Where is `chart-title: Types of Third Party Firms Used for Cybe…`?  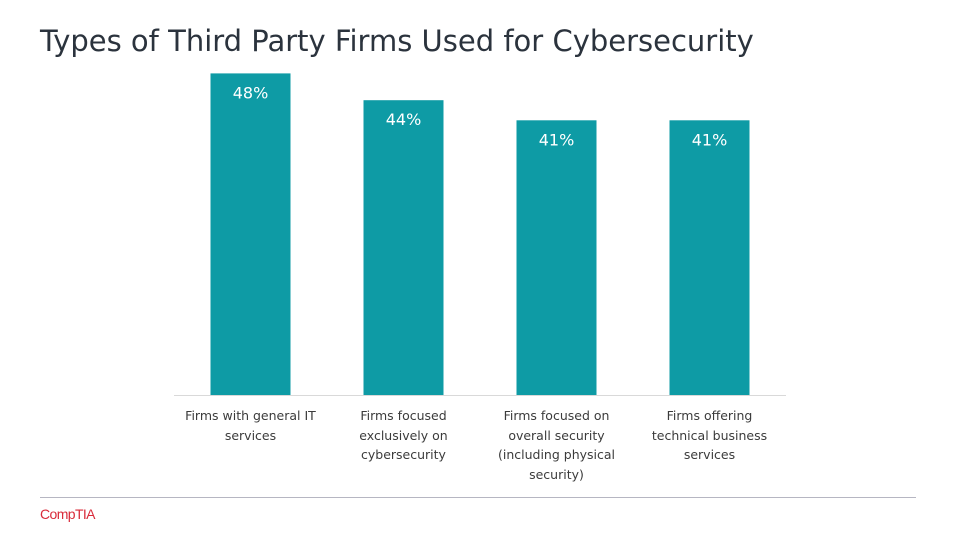
chart-title: Types of Third Party Firms Used for Cybe… is located at coordinates (397, 41).